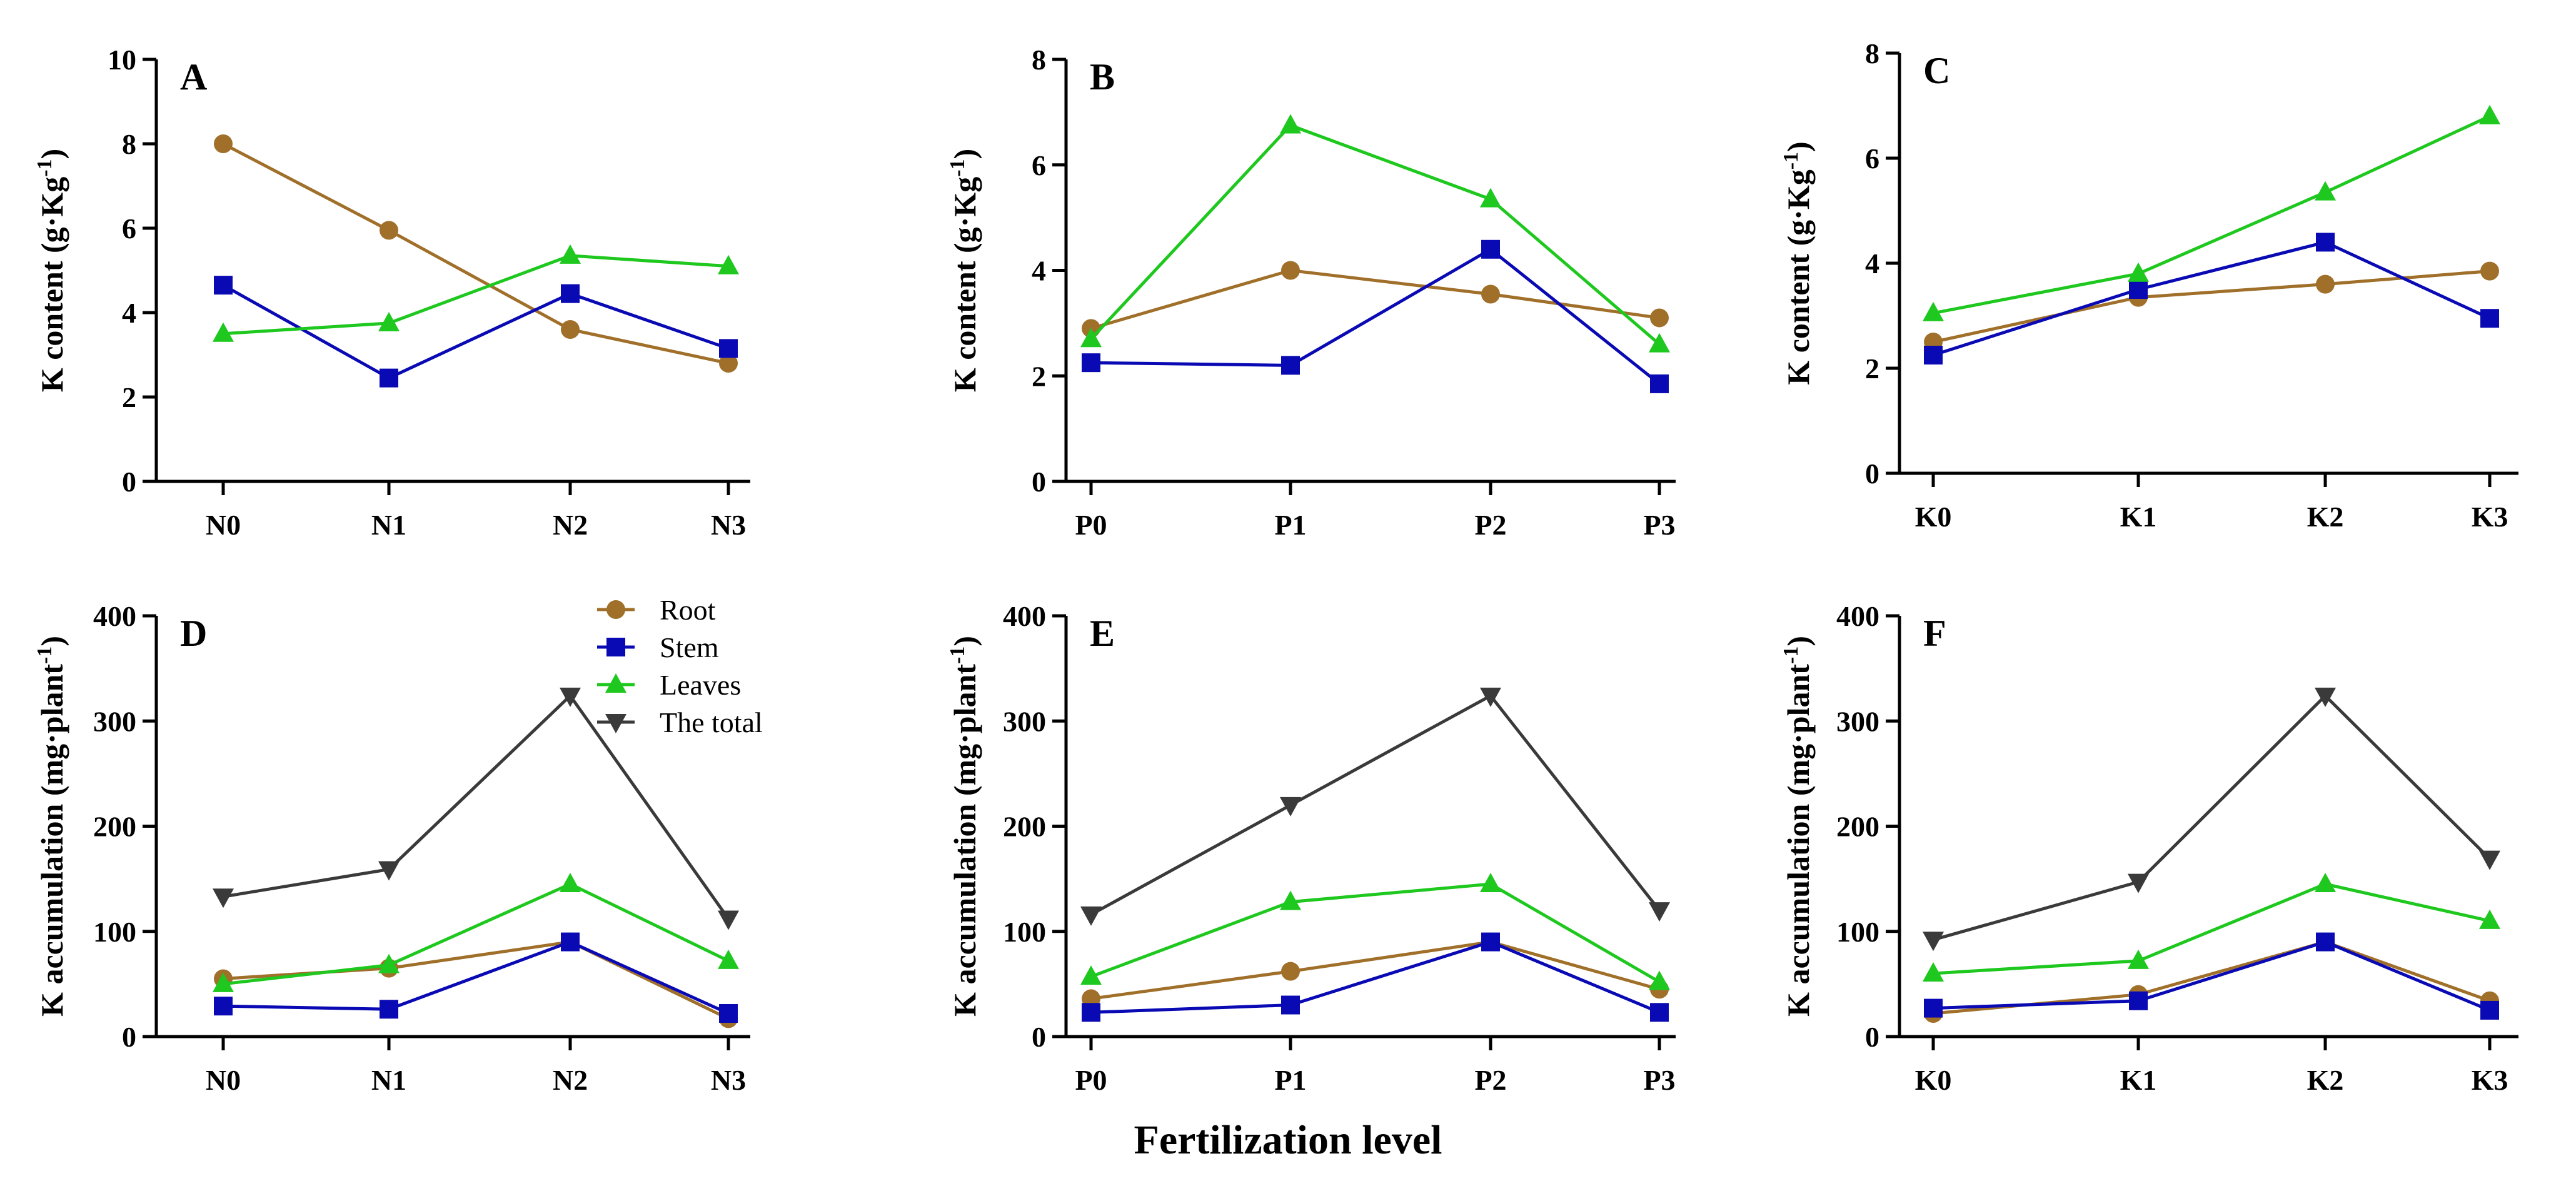  What do you see at coordinates (1934, 634) in the screenshot?
I see `panel-letter: F` at bounding box center [1934, 634].